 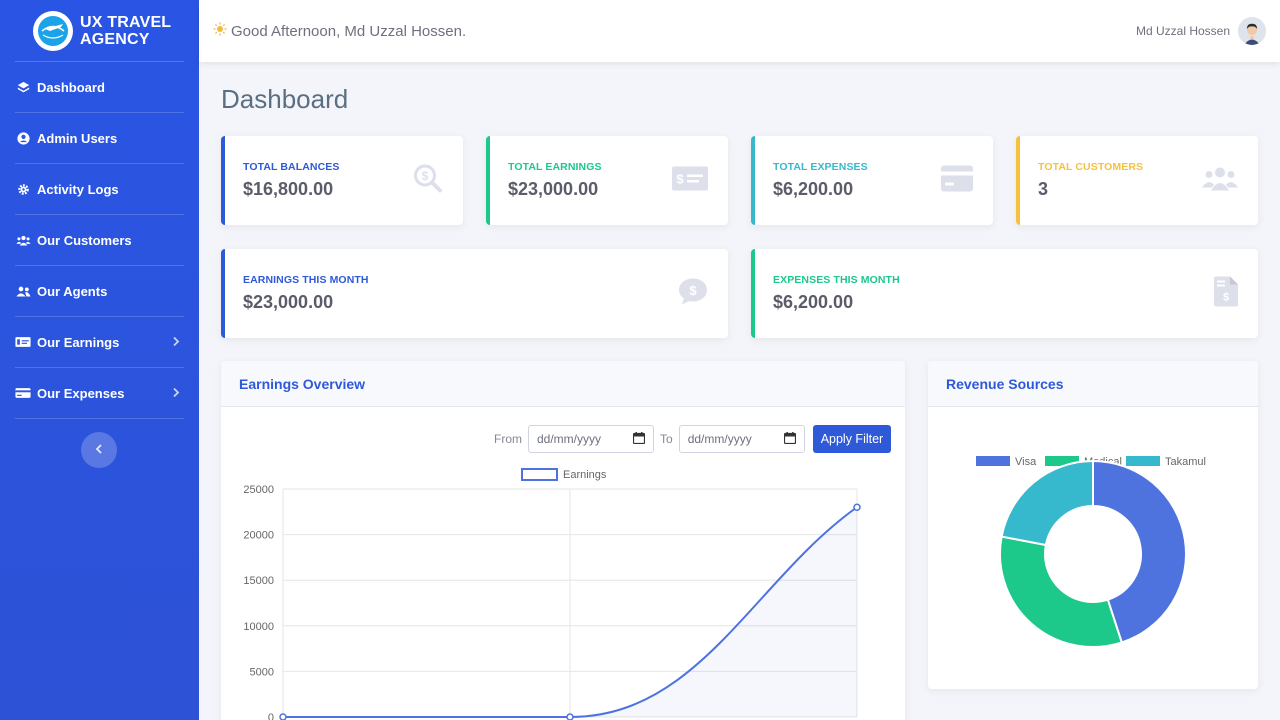 What do you see at coordinates (474, 293) in the screenshot?
I see `stat-card-earnings-this-month: Earnings This Month $23,000.00 $` at bounding box center [474, 293].